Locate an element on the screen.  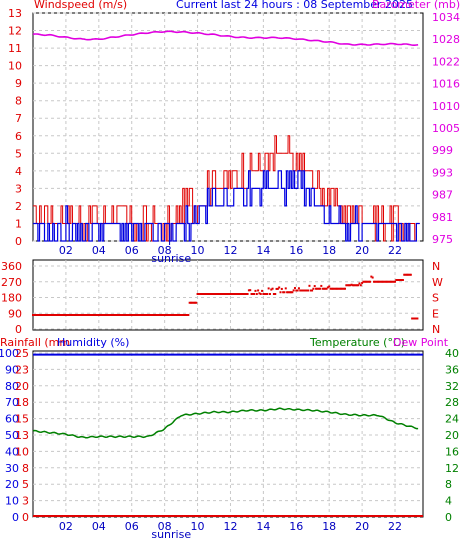
temperature-y-tick: 32 is located at coordinates (452, 386).